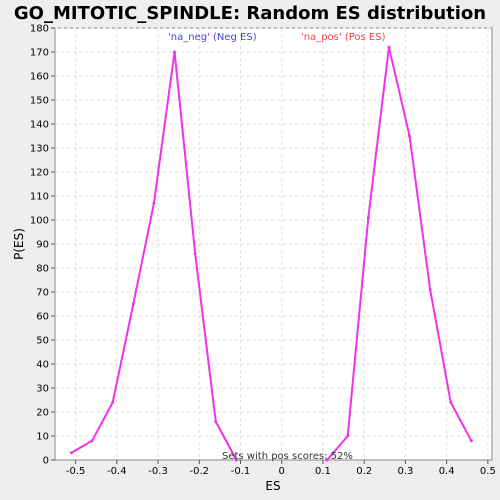 The height and width of the screenshot is (500, 500). What do you see at coordinates (343, 37) in the screenshot?
I see `legend-entry-na-pos: 'na_pos' (Pos ES)` at bounding box center [343, 37].